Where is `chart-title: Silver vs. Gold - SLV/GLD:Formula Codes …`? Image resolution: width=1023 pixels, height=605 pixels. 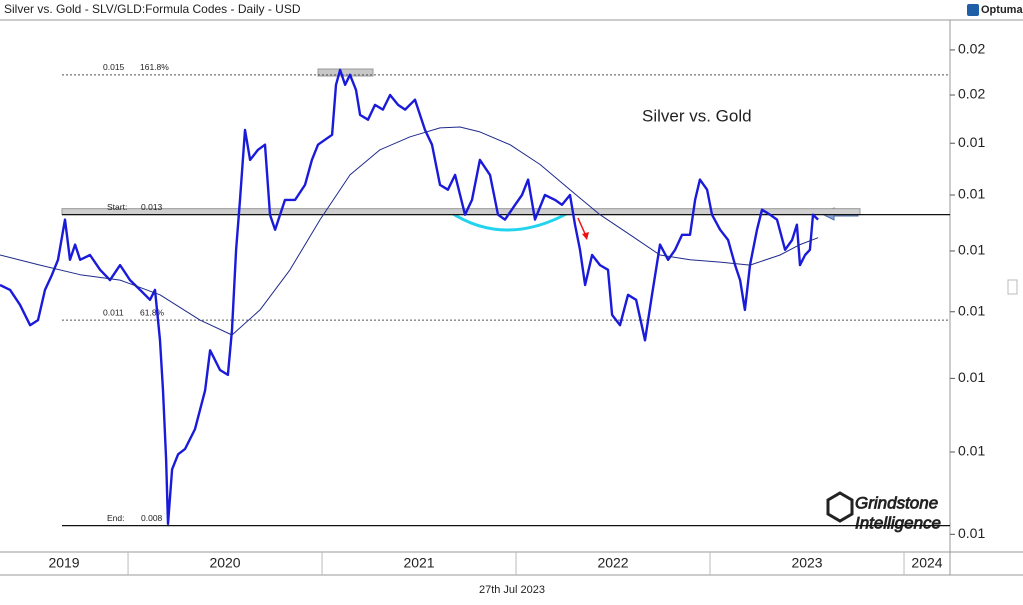 chart-title: Silver vs. Gold - SLV/GLD:Formula Codes … is located at coordinates (152, 9).